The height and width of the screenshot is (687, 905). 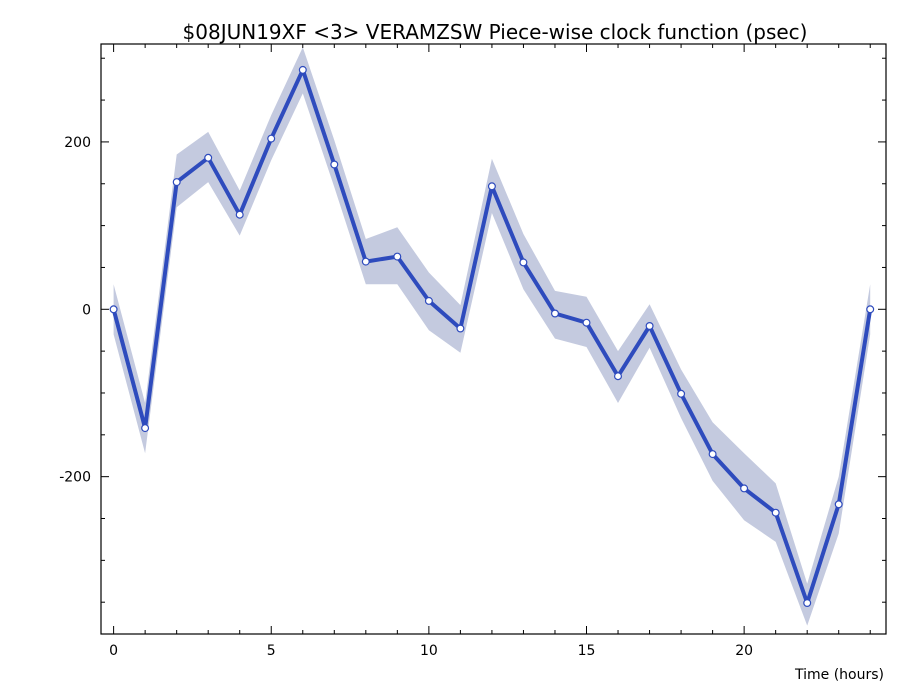 What do you see at coordinates (75, 310) in the screenshot?
I see `y-tick-labels: -200 0 200` at bounding box center [75, 310].